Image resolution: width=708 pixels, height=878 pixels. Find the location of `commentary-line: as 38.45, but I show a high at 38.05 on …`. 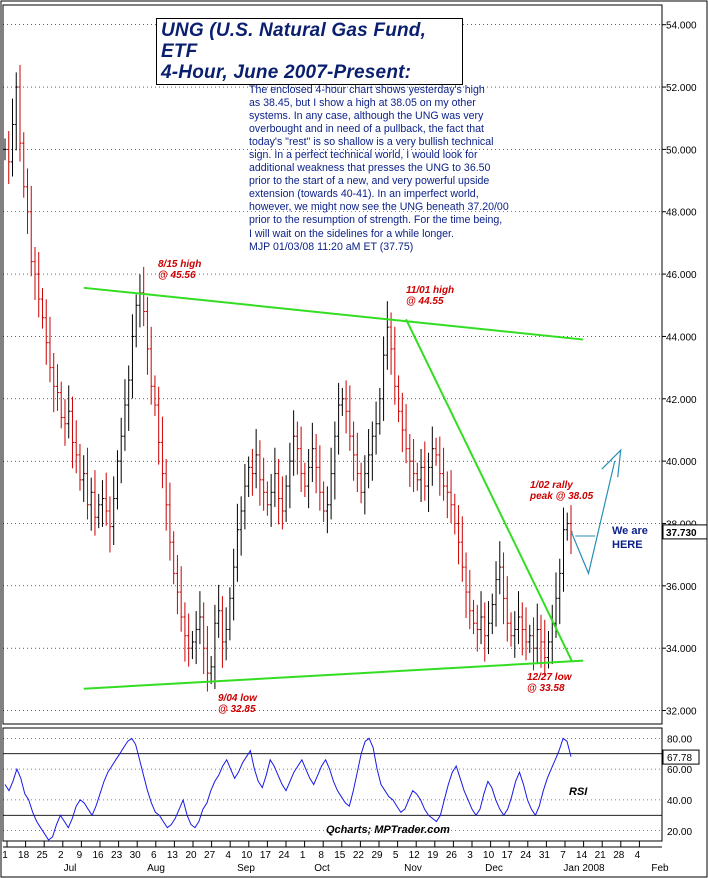

commentary-line: as 38.45, but I show a high at 38.05 on … is located at coordinates (362, 103).